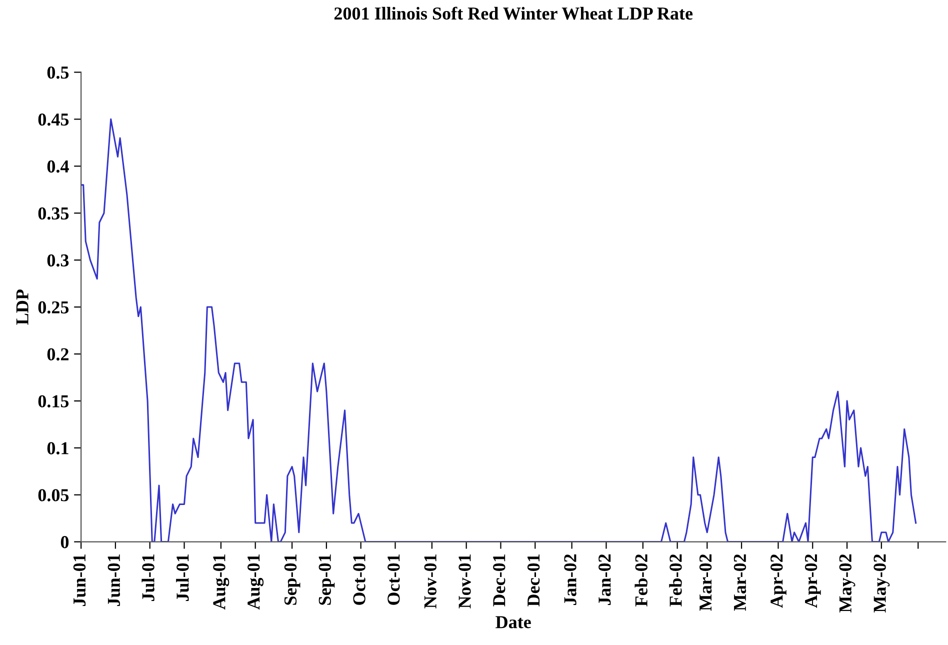 The height and width of the screenshot is (645, 948). I want to click on y-tick-label: 0.1, so click(57, 448).